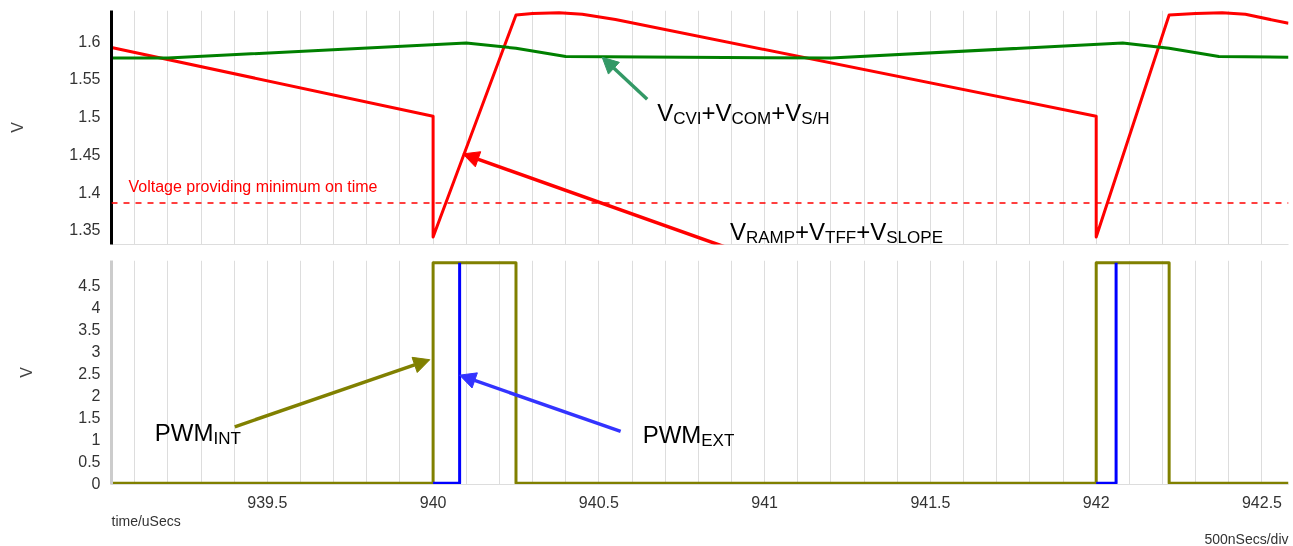 This screenshot has height=546, width=1293. I want to click on text: 500nSecs/div, so click(1246, 538).